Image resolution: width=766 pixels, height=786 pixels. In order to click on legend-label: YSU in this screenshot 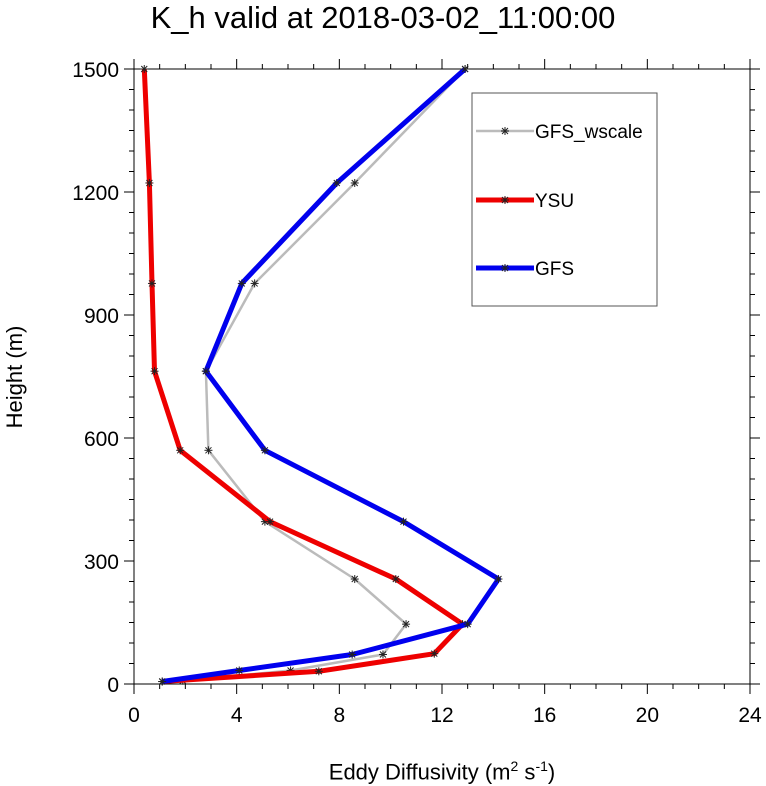, I will do `click(554, 201)`.